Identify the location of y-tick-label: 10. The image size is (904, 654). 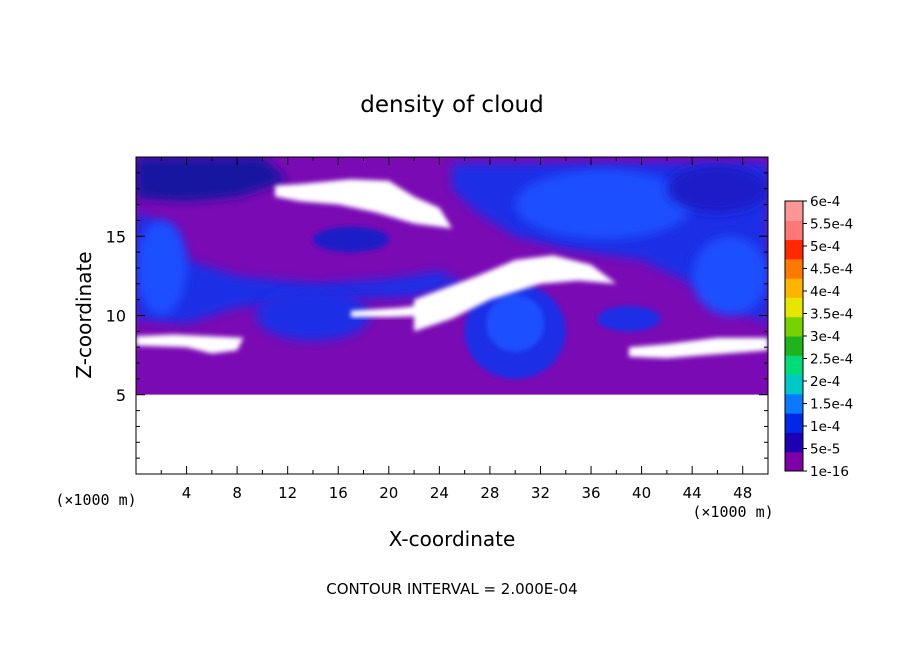
(116, 316).